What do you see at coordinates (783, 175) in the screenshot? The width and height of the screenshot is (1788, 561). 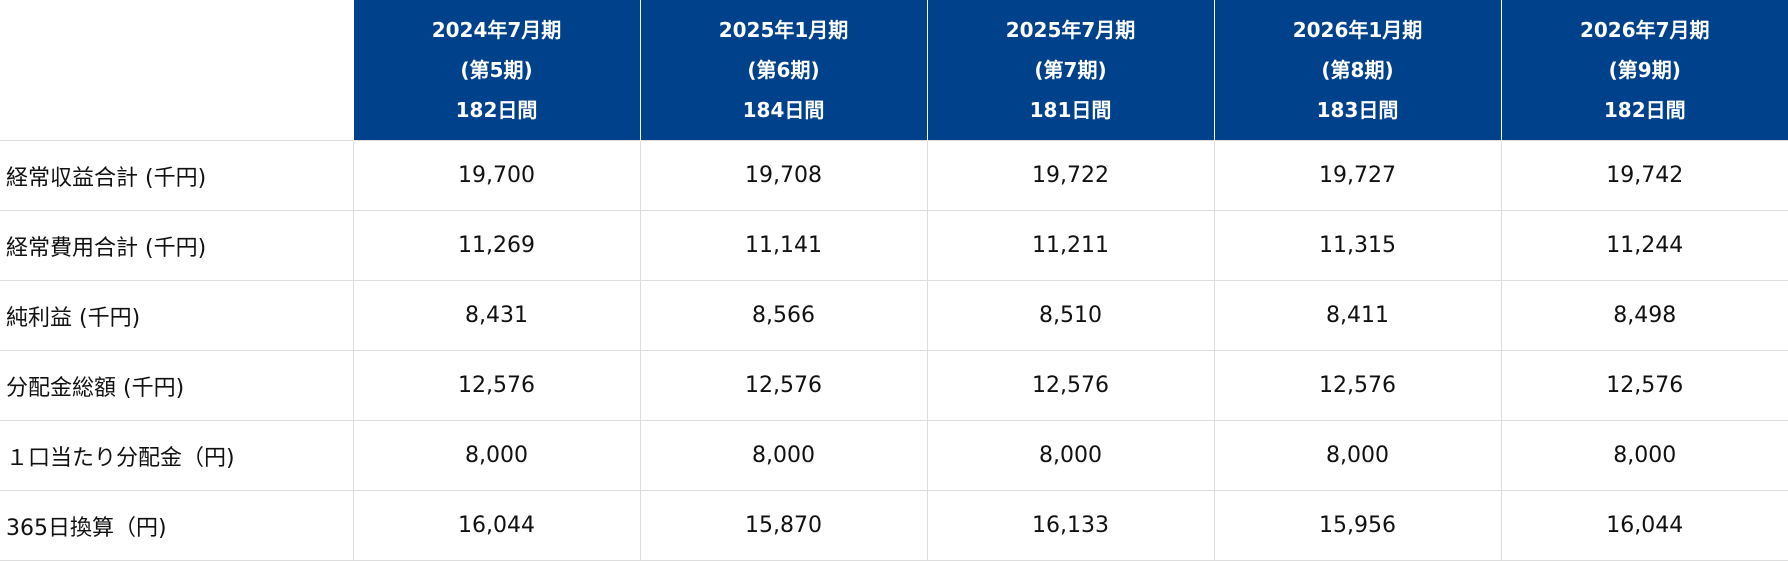 I see `cell-value: 19,708` at bounding box center [783, 175].